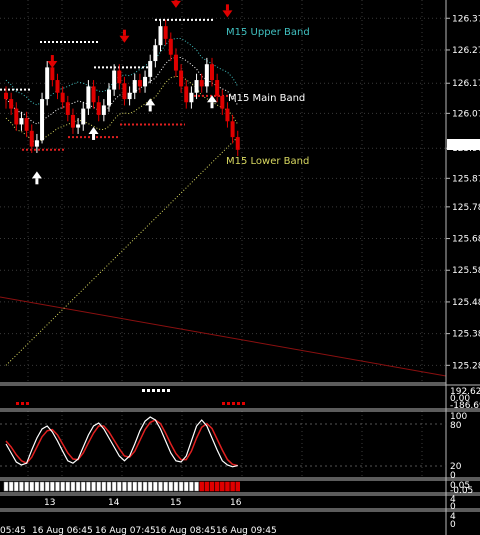 The height and width of the screenshot is (535, 480). I want to click on bar-indicator-panel: 0.05 -0.05, so click(238, 488).